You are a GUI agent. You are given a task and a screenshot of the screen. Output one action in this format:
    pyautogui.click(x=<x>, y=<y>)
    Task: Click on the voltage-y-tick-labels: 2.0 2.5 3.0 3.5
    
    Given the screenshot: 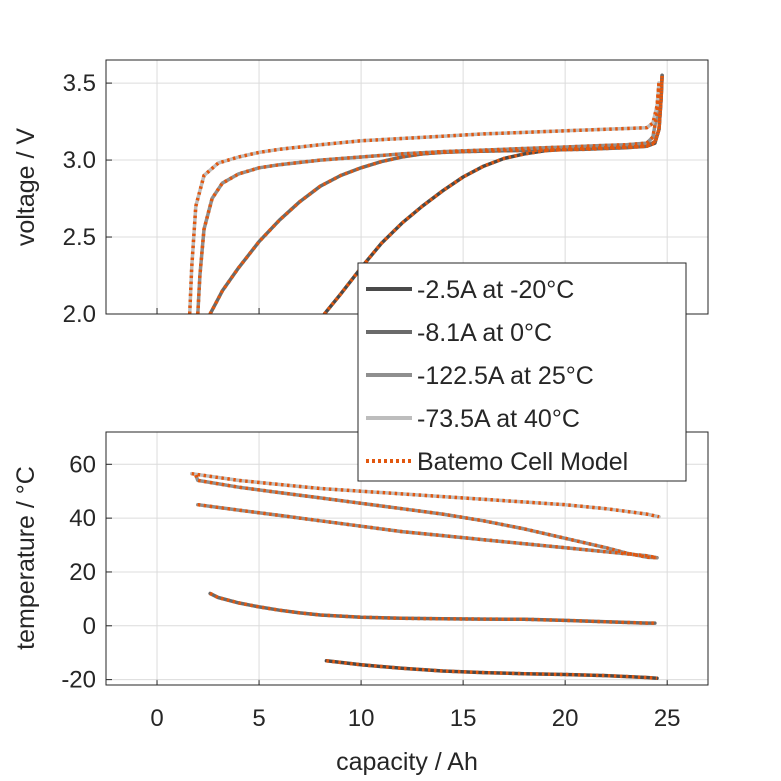 What is the action you would take?
    pyautogui.click(x=79, y=199)
    